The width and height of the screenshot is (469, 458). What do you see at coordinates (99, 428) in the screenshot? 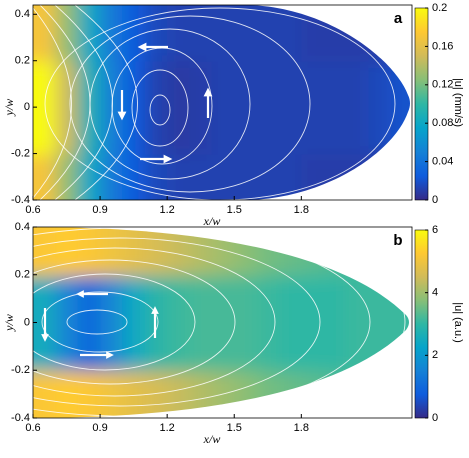
I see `x-tick-label: 0.9` at bounding box center [99, 428].